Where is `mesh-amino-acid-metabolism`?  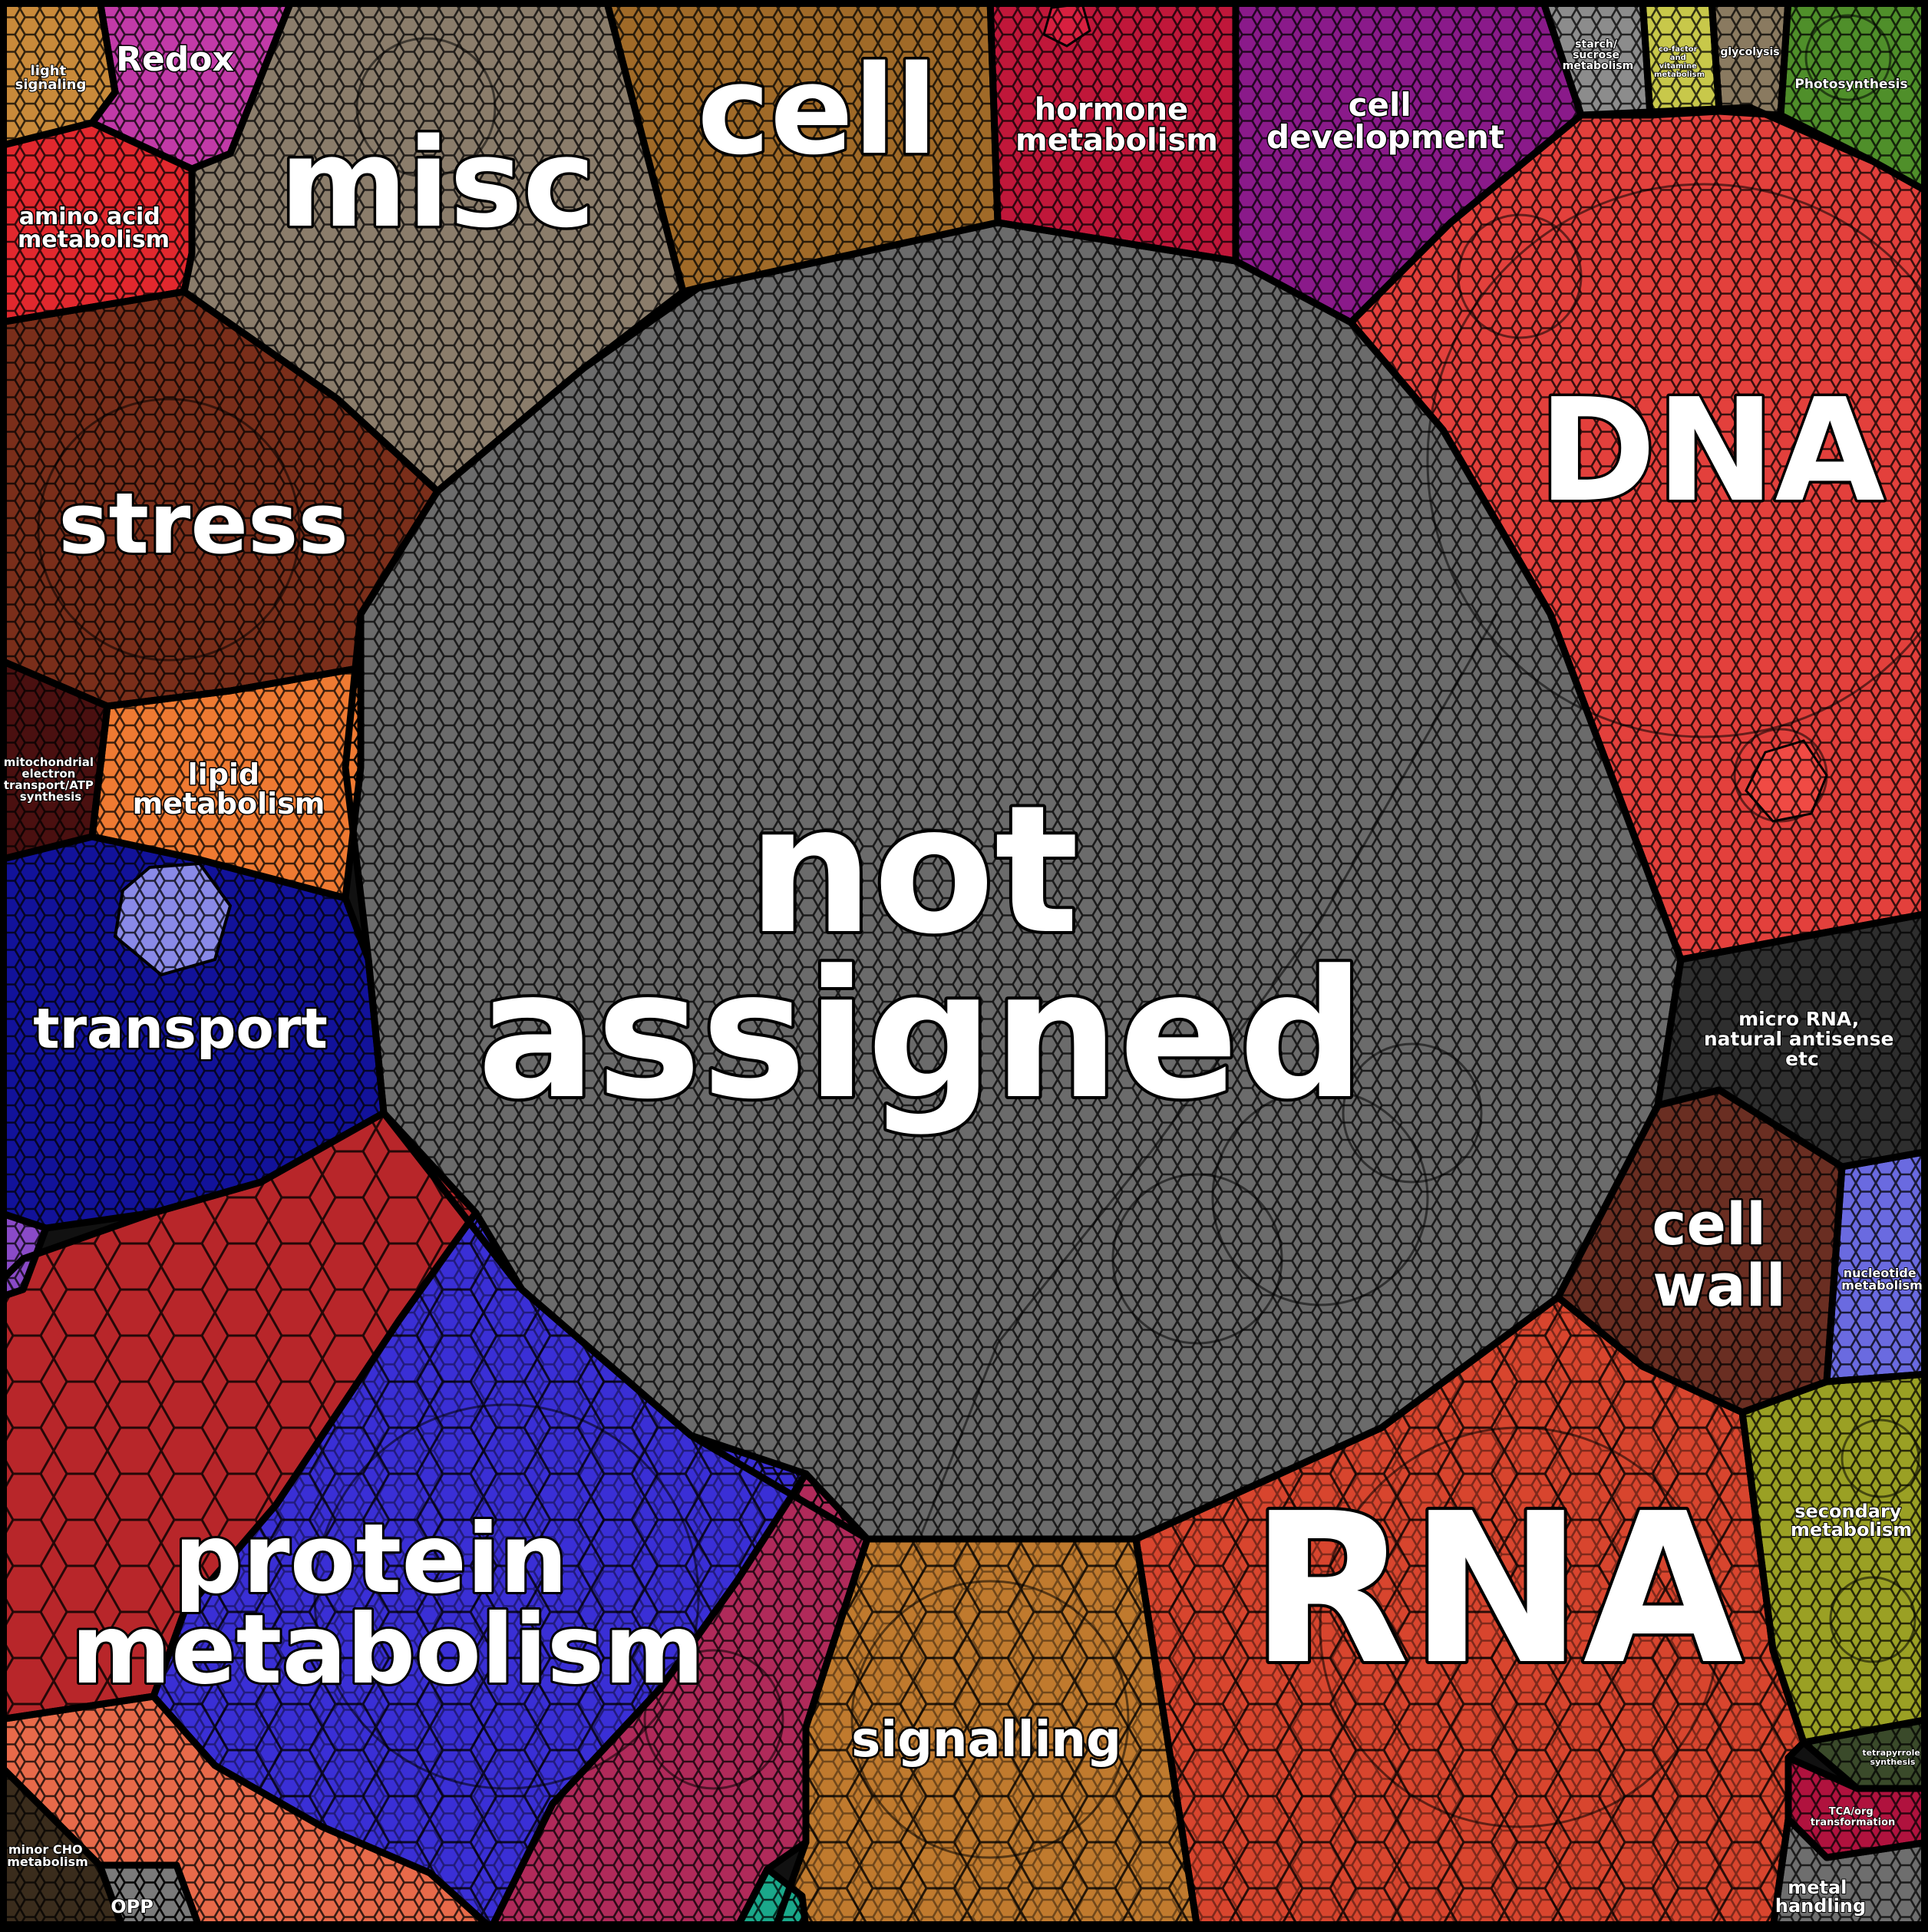
mesh-amino-acid-metabolism is located at coordinates (96, 222).